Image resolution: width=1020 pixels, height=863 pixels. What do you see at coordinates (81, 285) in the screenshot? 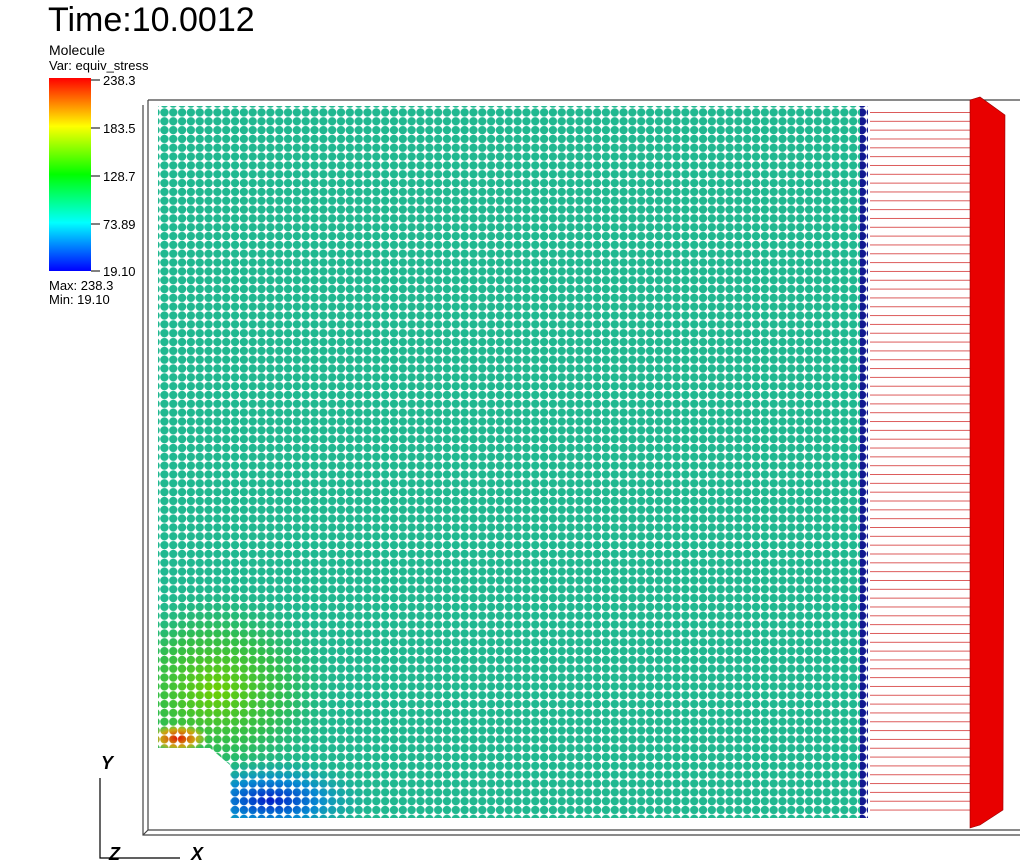
I see `legend-max: Max: 238.3` at bounding box center [81, 285].